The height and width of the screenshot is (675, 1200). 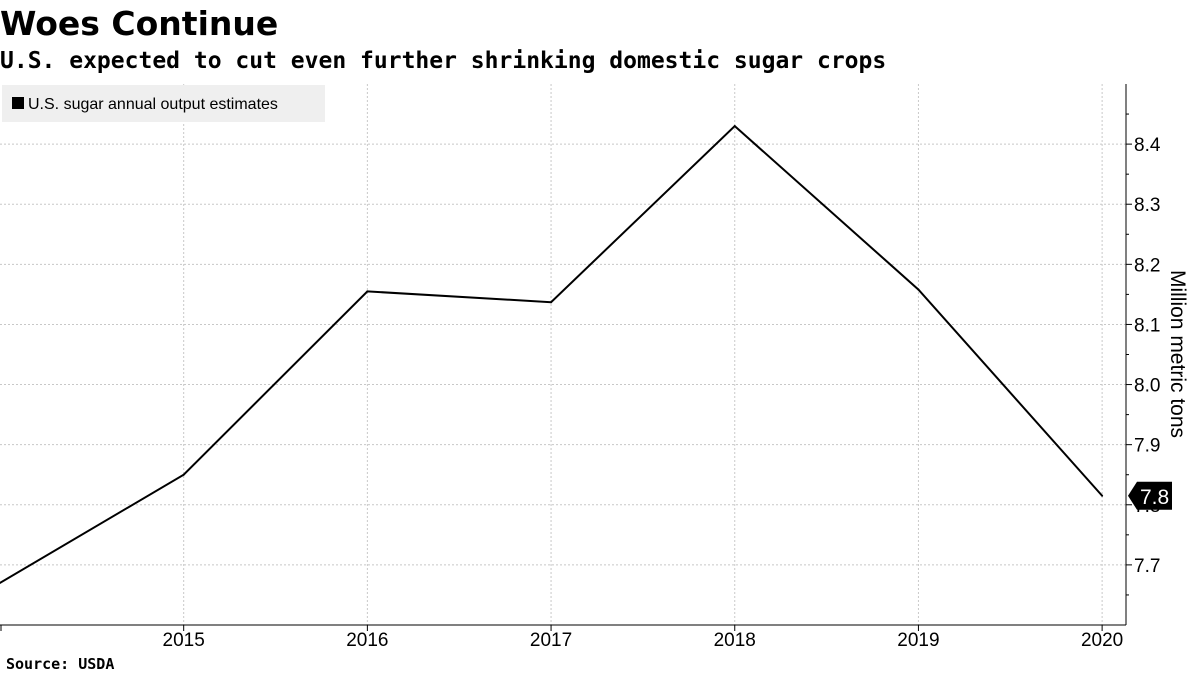 I want to click on legend: U.S. sugar annual output estimates, so click(x=163, y=103).